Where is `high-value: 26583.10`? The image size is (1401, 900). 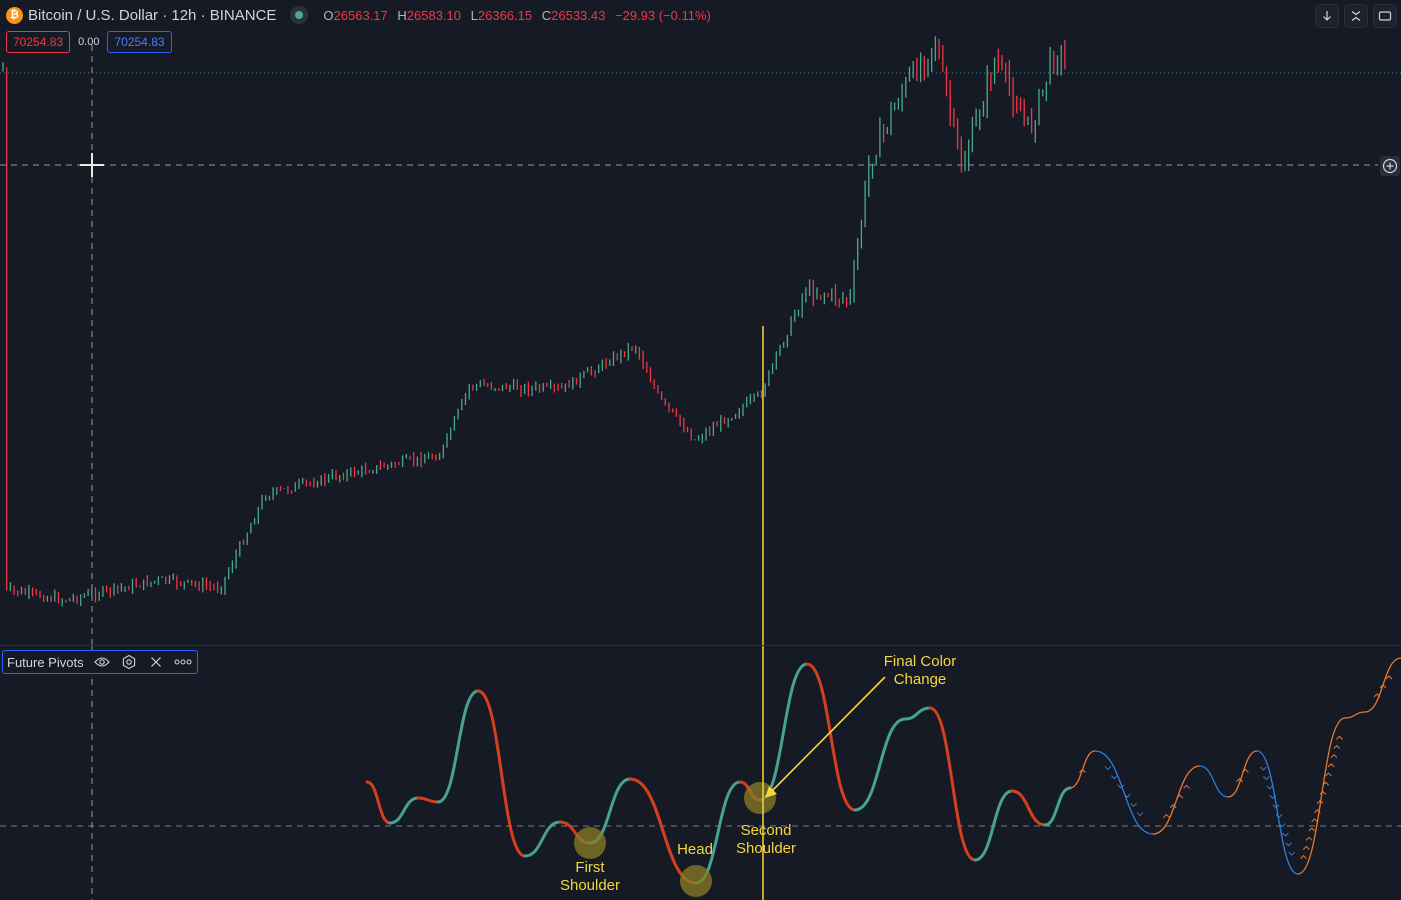
high-value: 26583.10 is located at coordinates (434, 15).